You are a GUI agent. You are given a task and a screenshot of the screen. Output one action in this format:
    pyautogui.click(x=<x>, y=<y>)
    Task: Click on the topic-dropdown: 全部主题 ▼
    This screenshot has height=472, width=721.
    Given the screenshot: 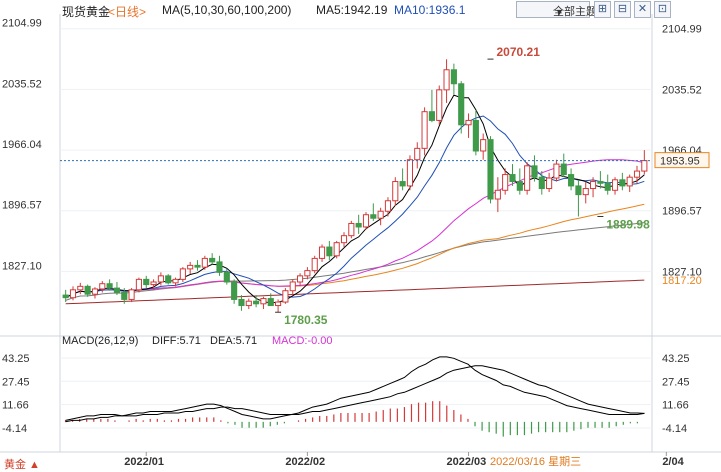 What is the action you would take?
    pyautogui.click(x=556, y=9)
    